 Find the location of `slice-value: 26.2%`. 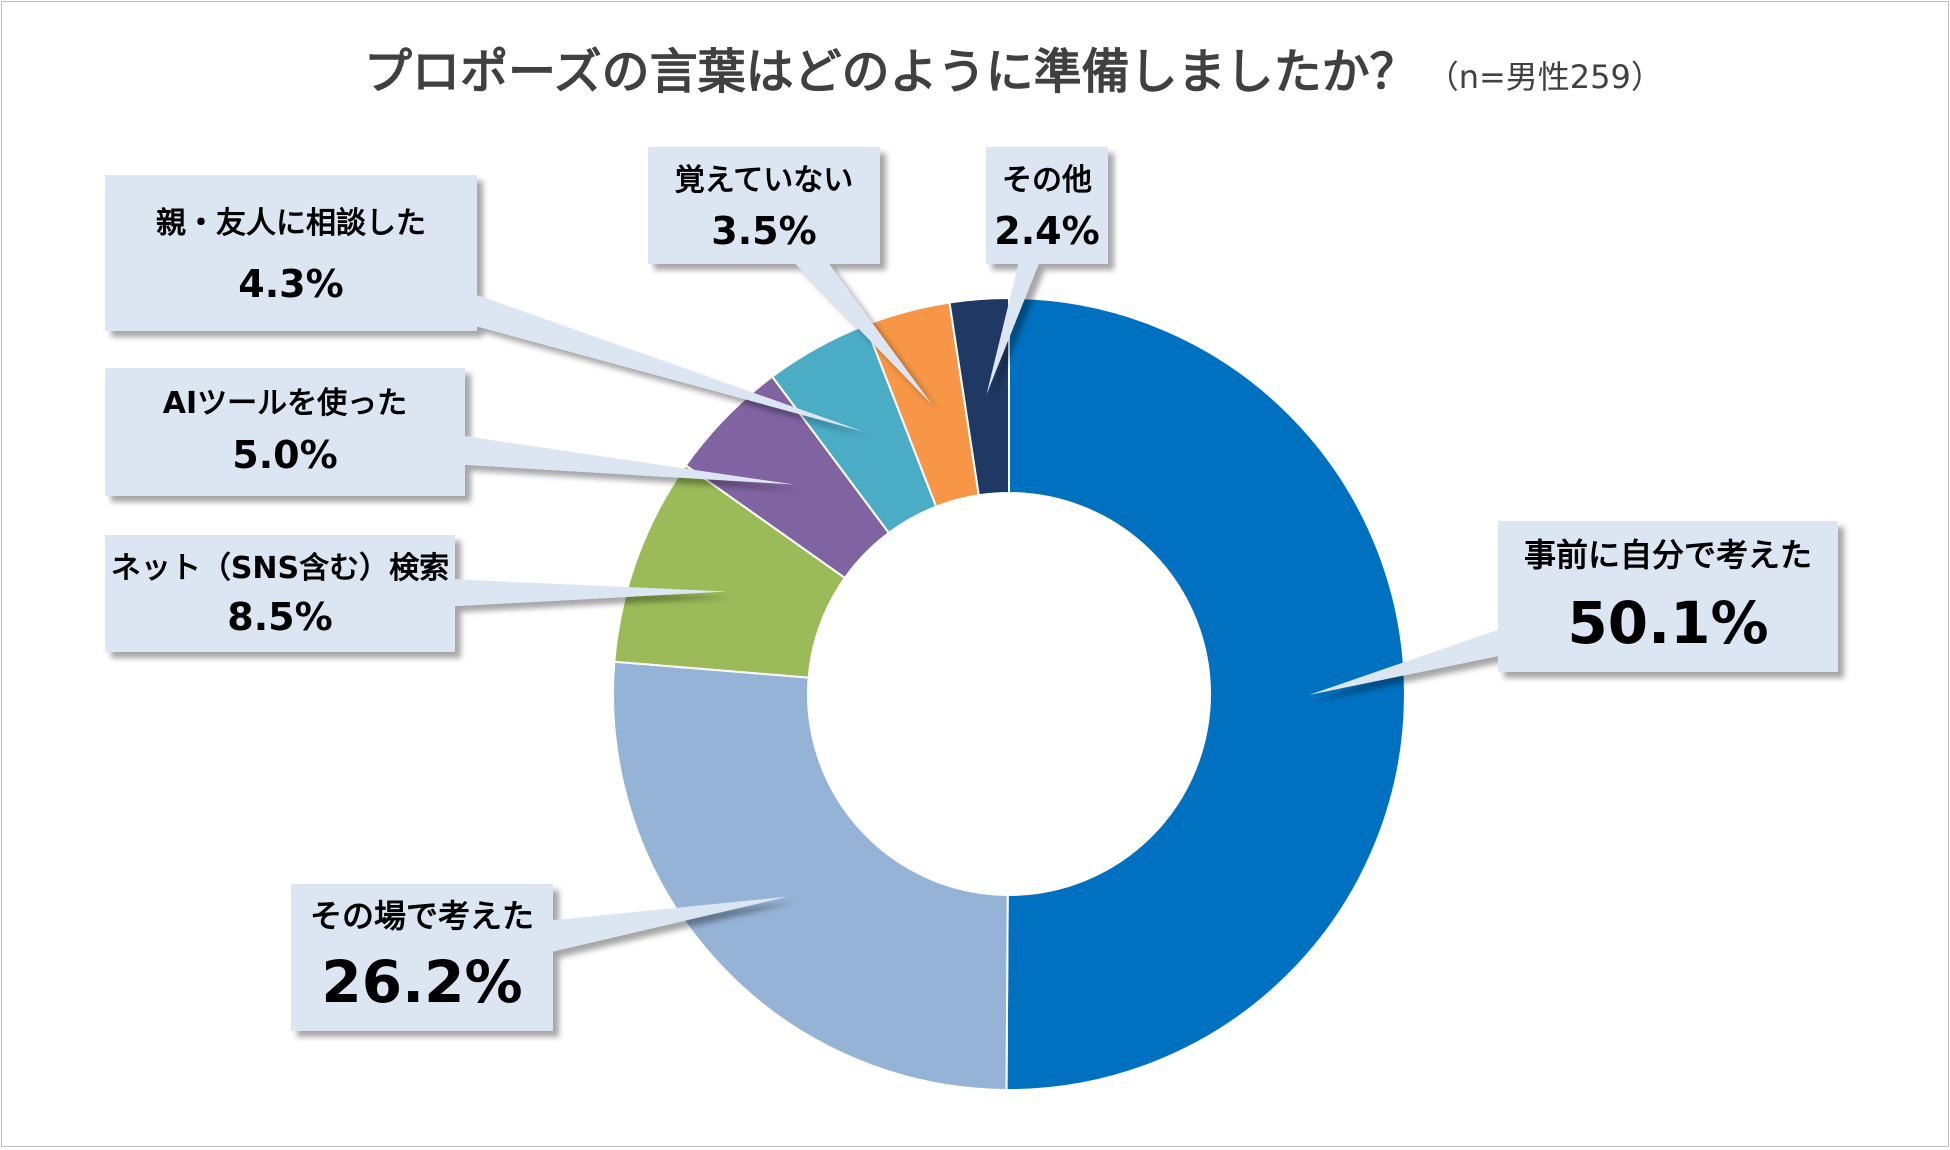

slice-value: 26.2% is located at coordinates (421, 982).